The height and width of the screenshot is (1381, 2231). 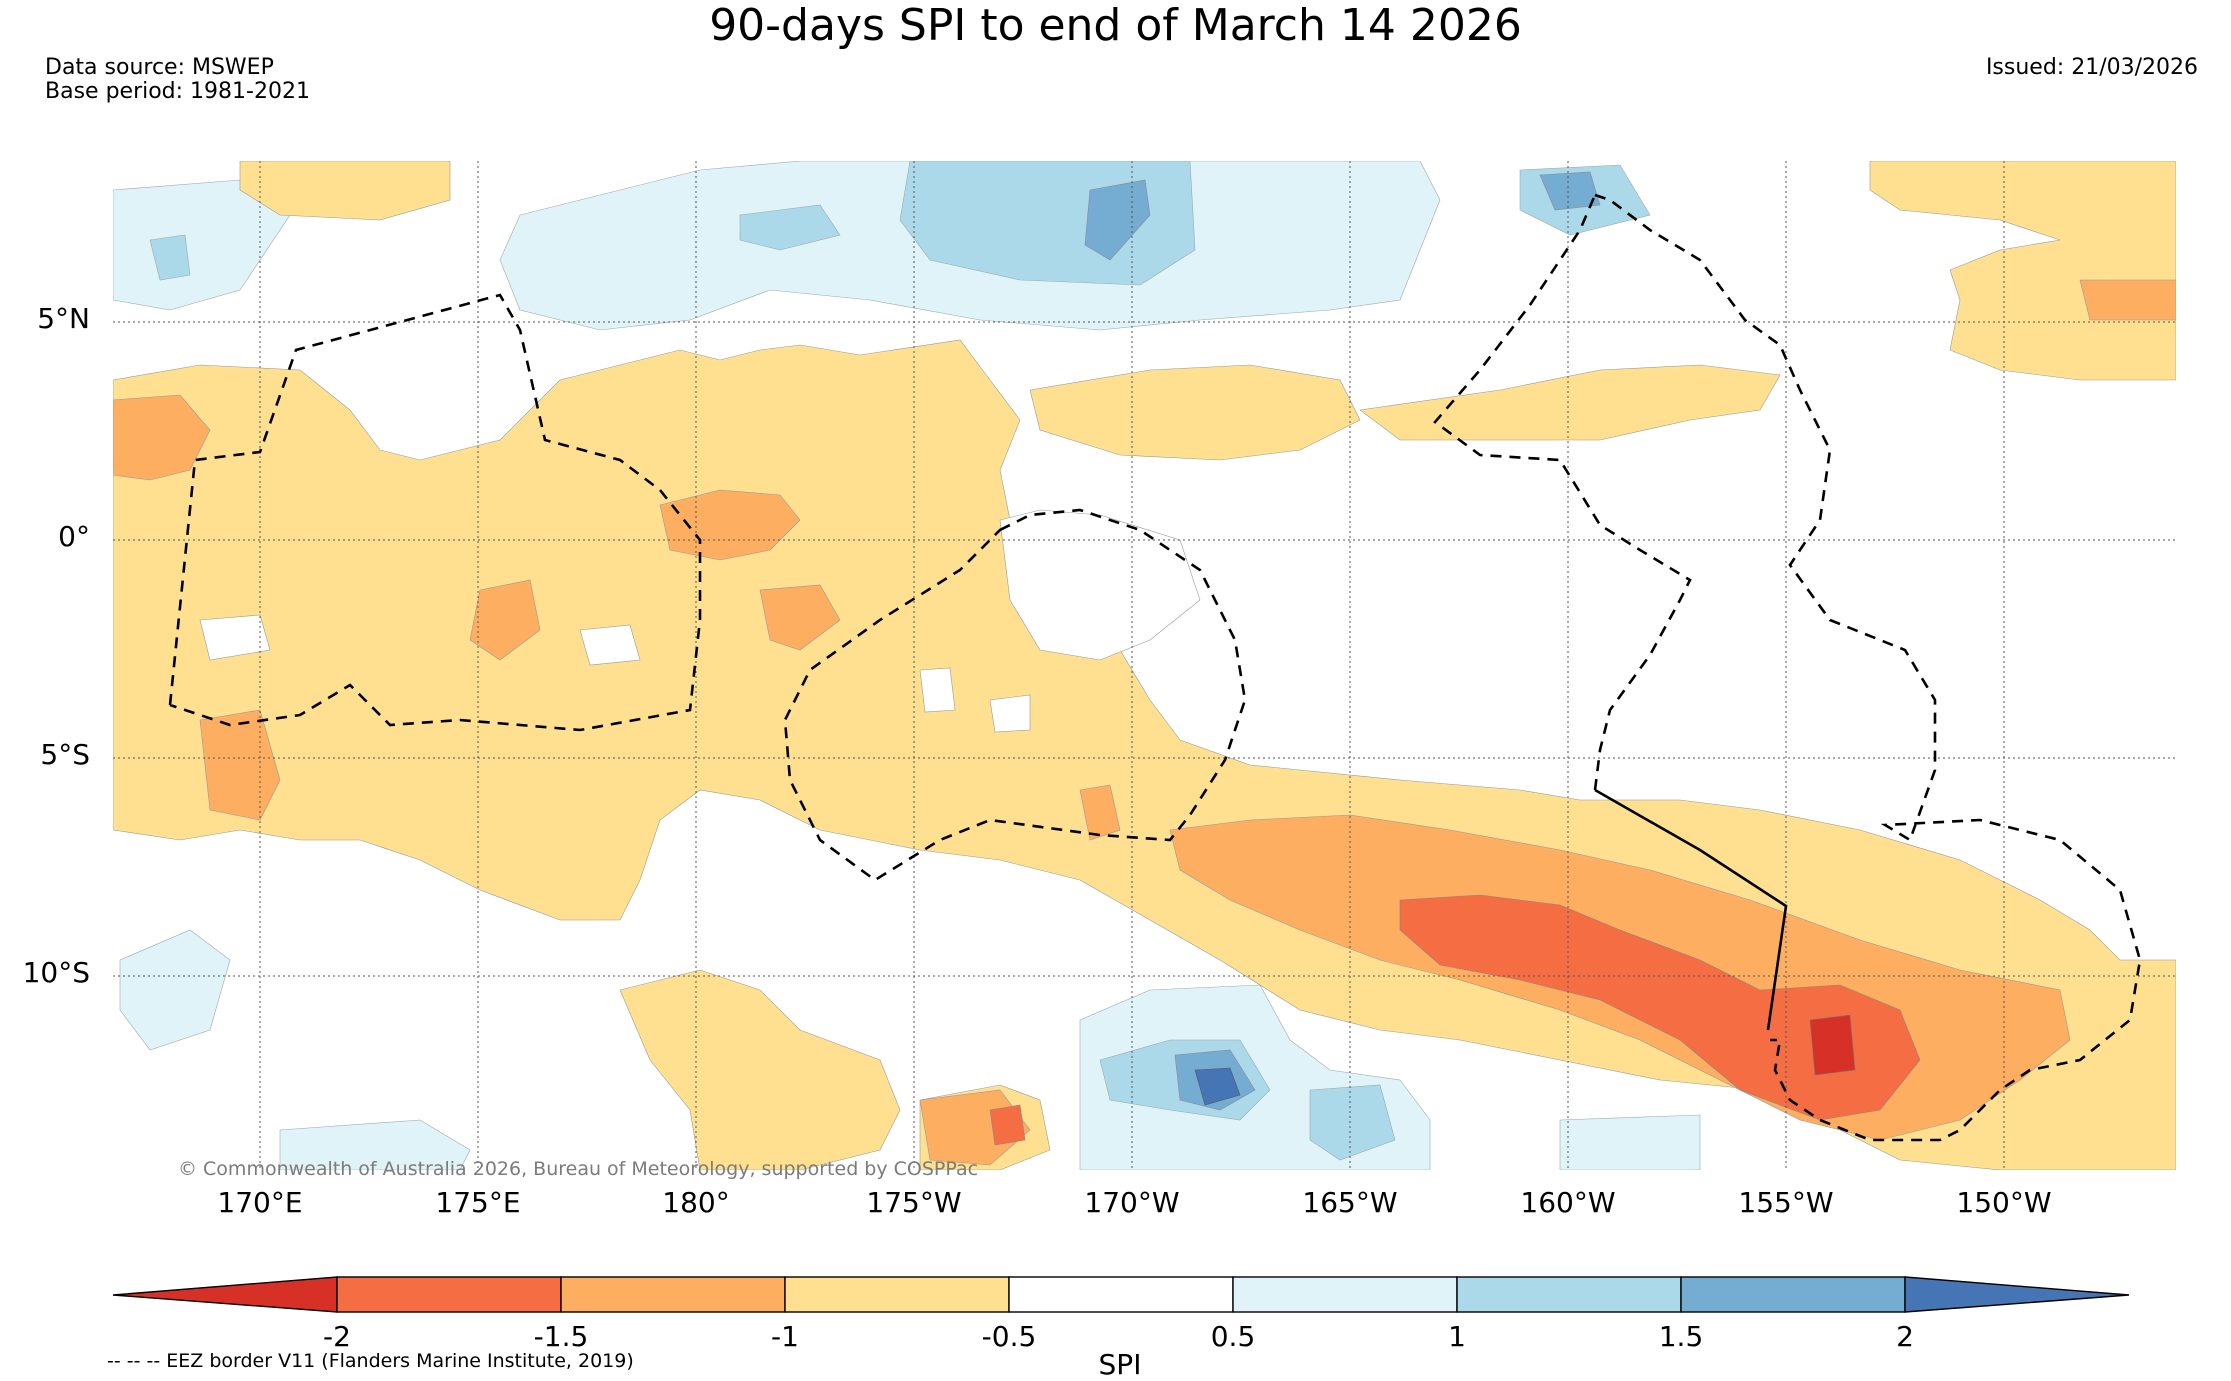 I want to click on colorbar-tick-label: -2, so click(x=337, y=1336).